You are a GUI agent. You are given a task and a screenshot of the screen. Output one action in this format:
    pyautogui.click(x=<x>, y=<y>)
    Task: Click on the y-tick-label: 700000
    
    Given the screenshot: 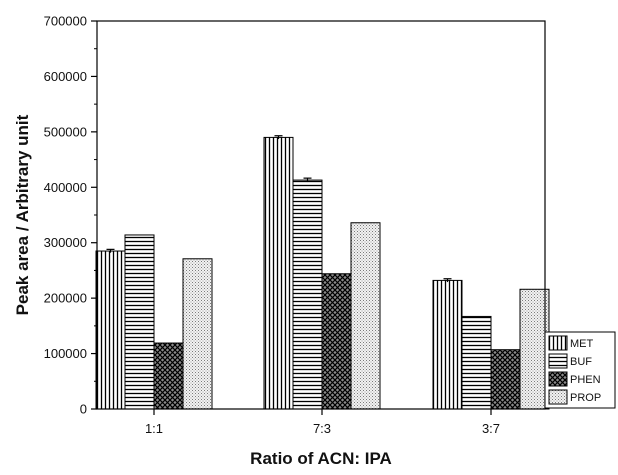 What is the action you would take?
    pyautogui.click(x=65, y=21)
    